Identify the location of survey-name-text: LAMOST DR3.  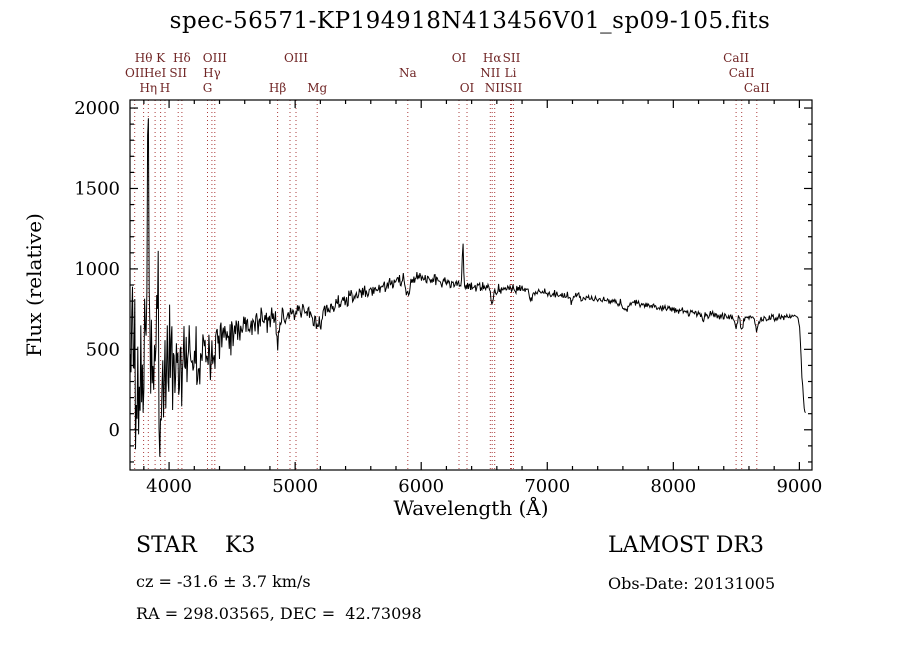
(686, 545).